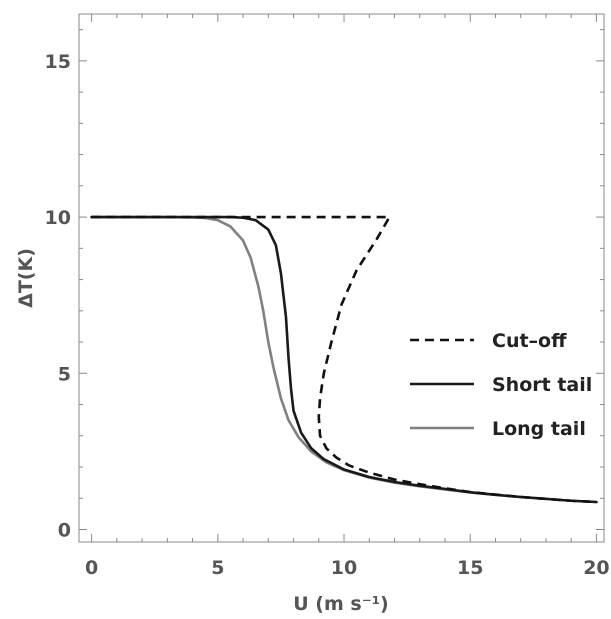  I want to click on x-tick-label: 5, so click(217, 568).